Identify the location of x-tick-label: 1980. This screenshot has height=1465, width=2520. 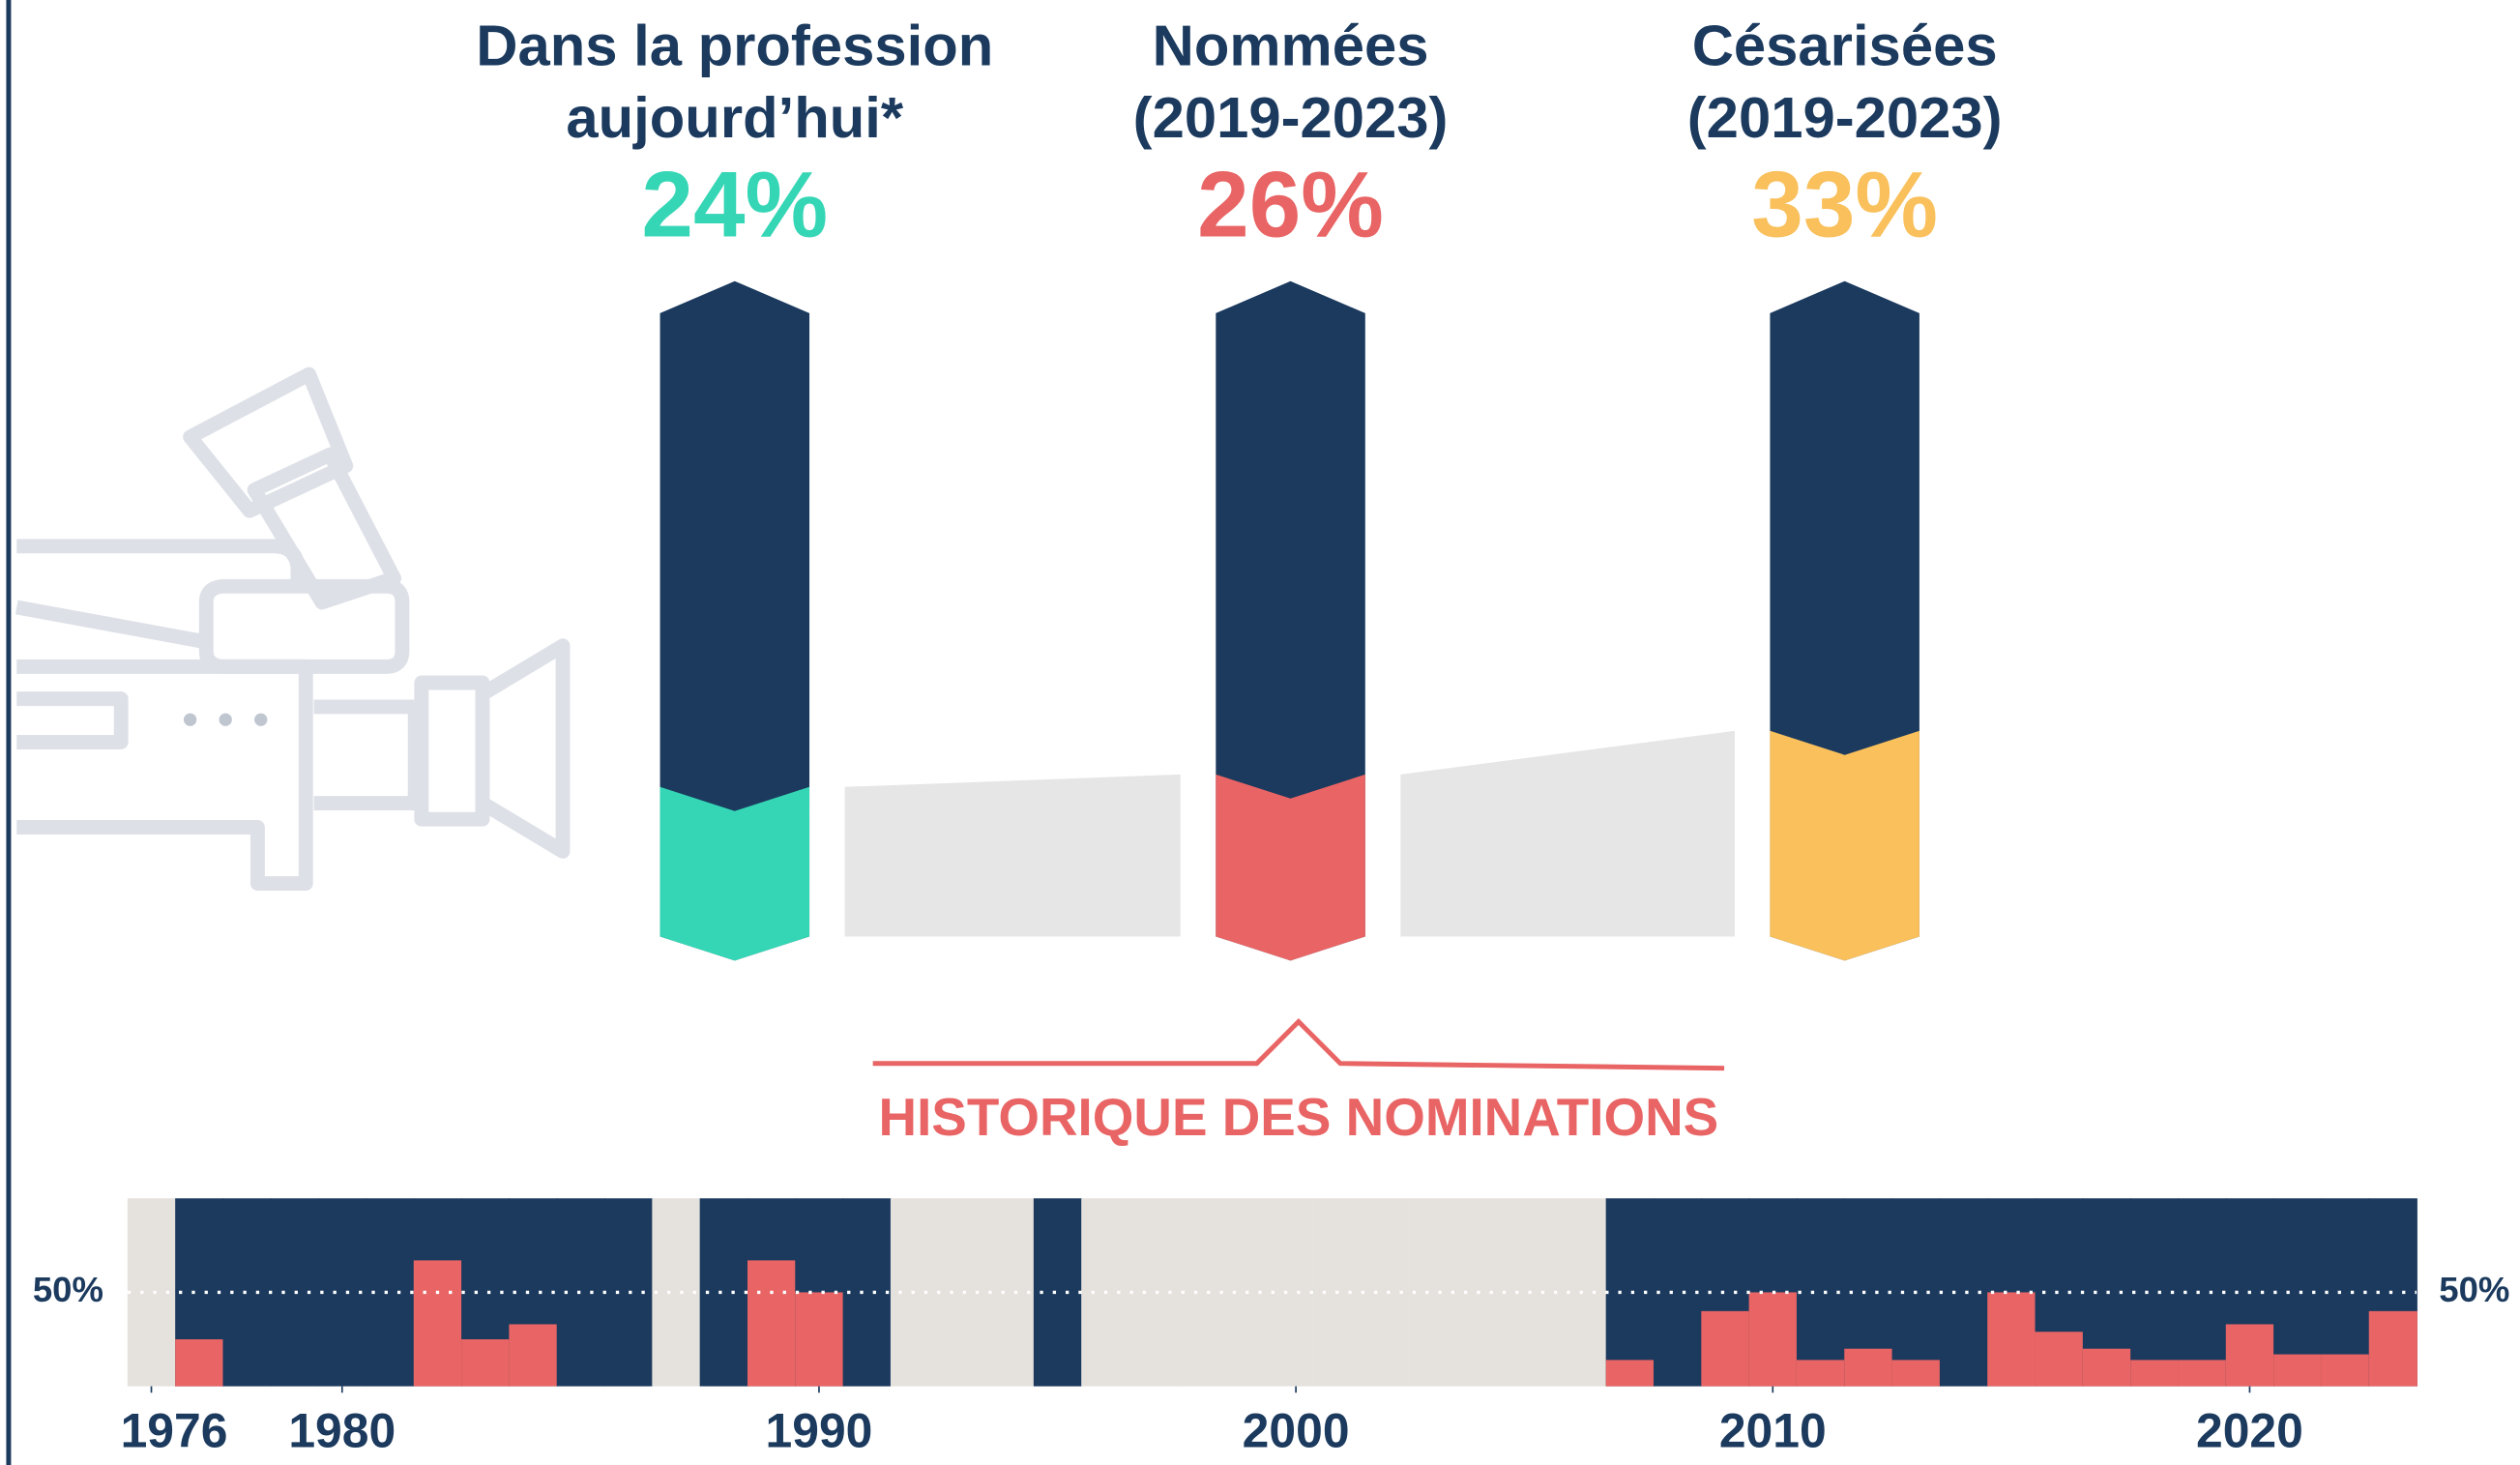
(342, 1431).